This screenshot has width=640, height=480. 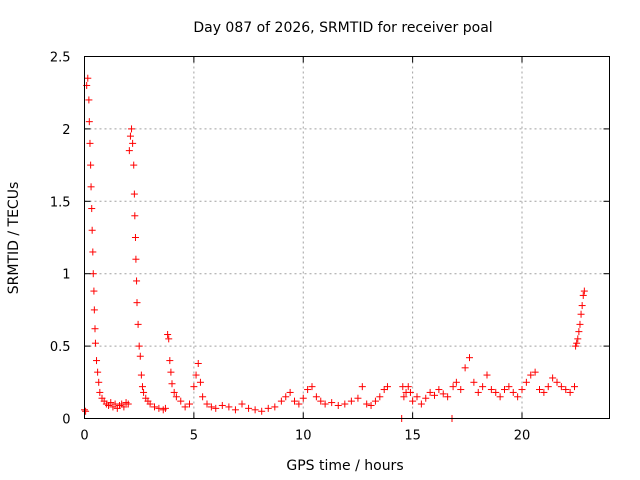 What do you see at coordinates (194, 436) in the screenshot?
I see `x-tick-label: 5` at bounding box center [194, 436].